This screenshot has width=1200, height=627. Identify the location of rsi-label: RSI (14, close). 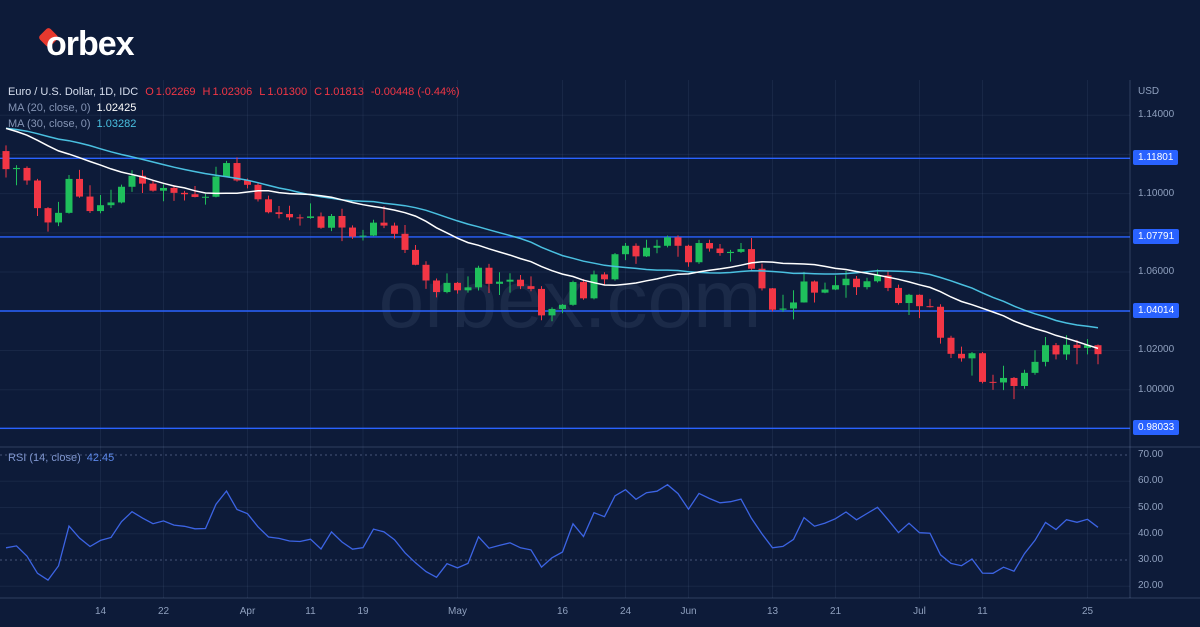
(44, 458).